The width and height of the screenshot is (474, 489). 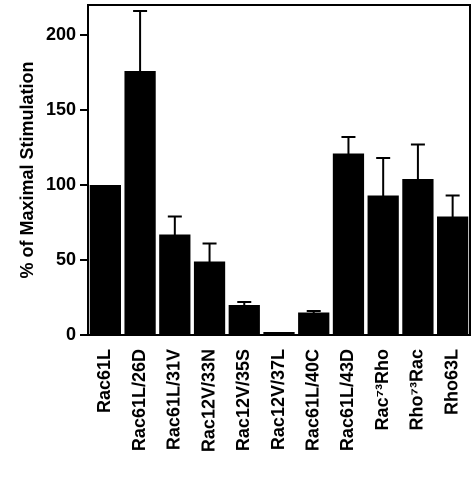 I want to click on x-tick-label: Rac12V/37L, so click(x=278, y=399).